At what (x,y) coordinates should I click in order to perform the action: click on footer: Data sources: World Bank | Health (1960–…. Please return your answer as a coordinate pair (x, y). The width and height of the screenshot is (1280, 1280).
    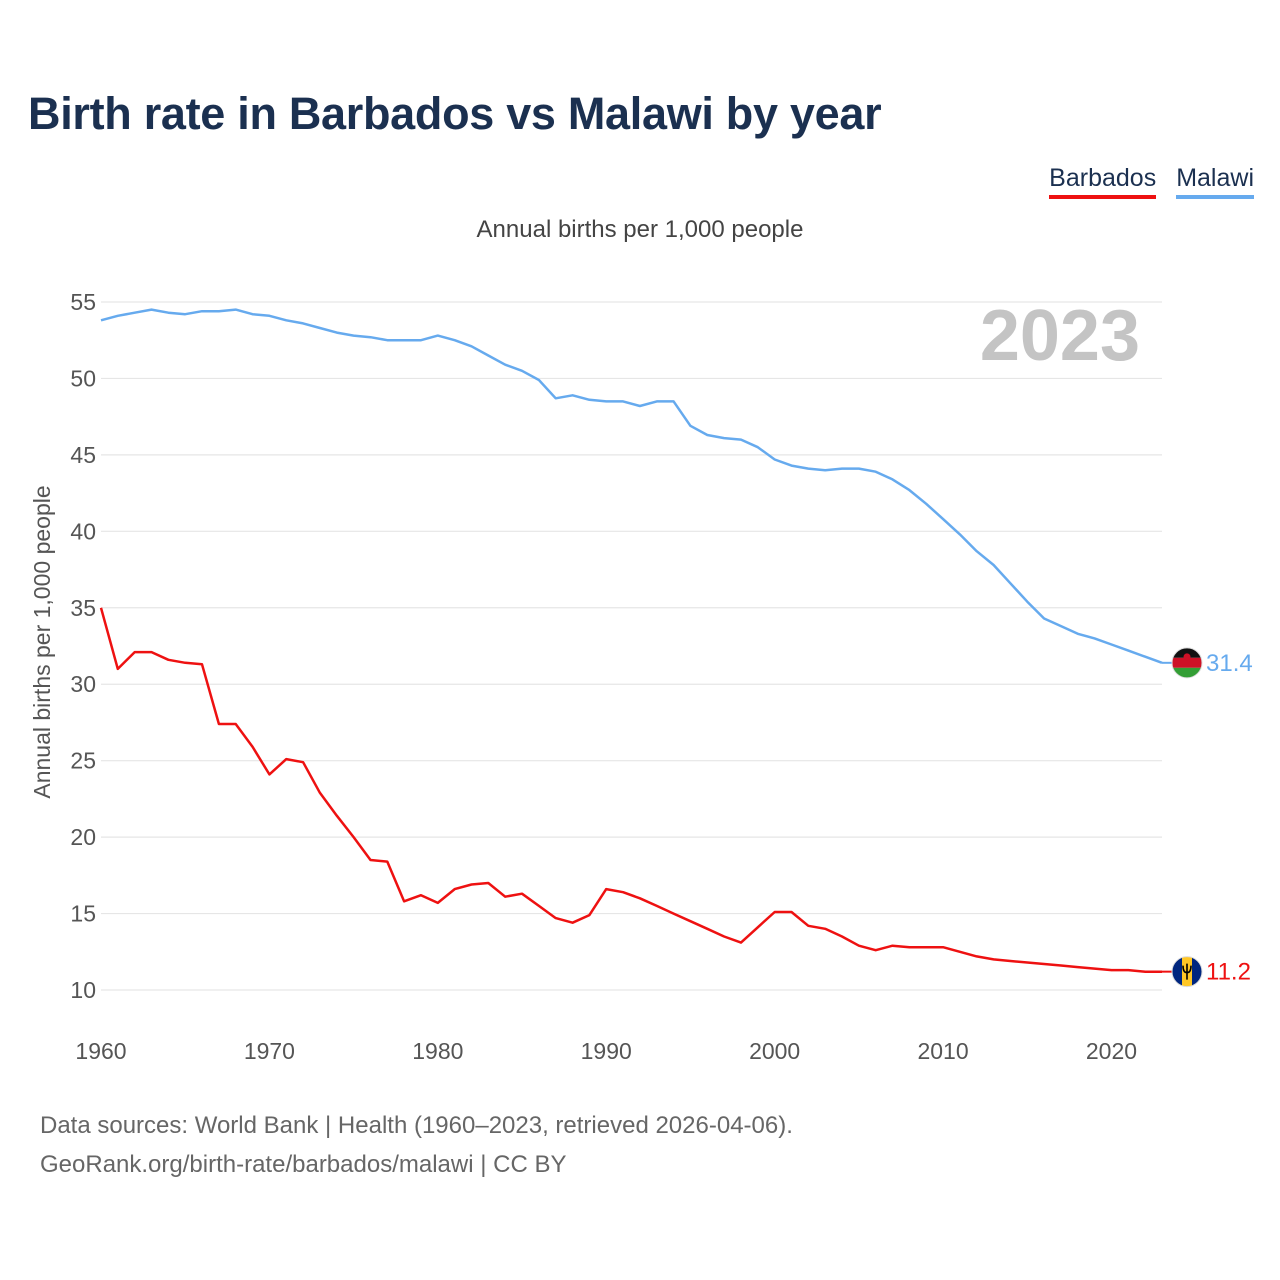
    Looking at the image, I should click on (416, 1145).